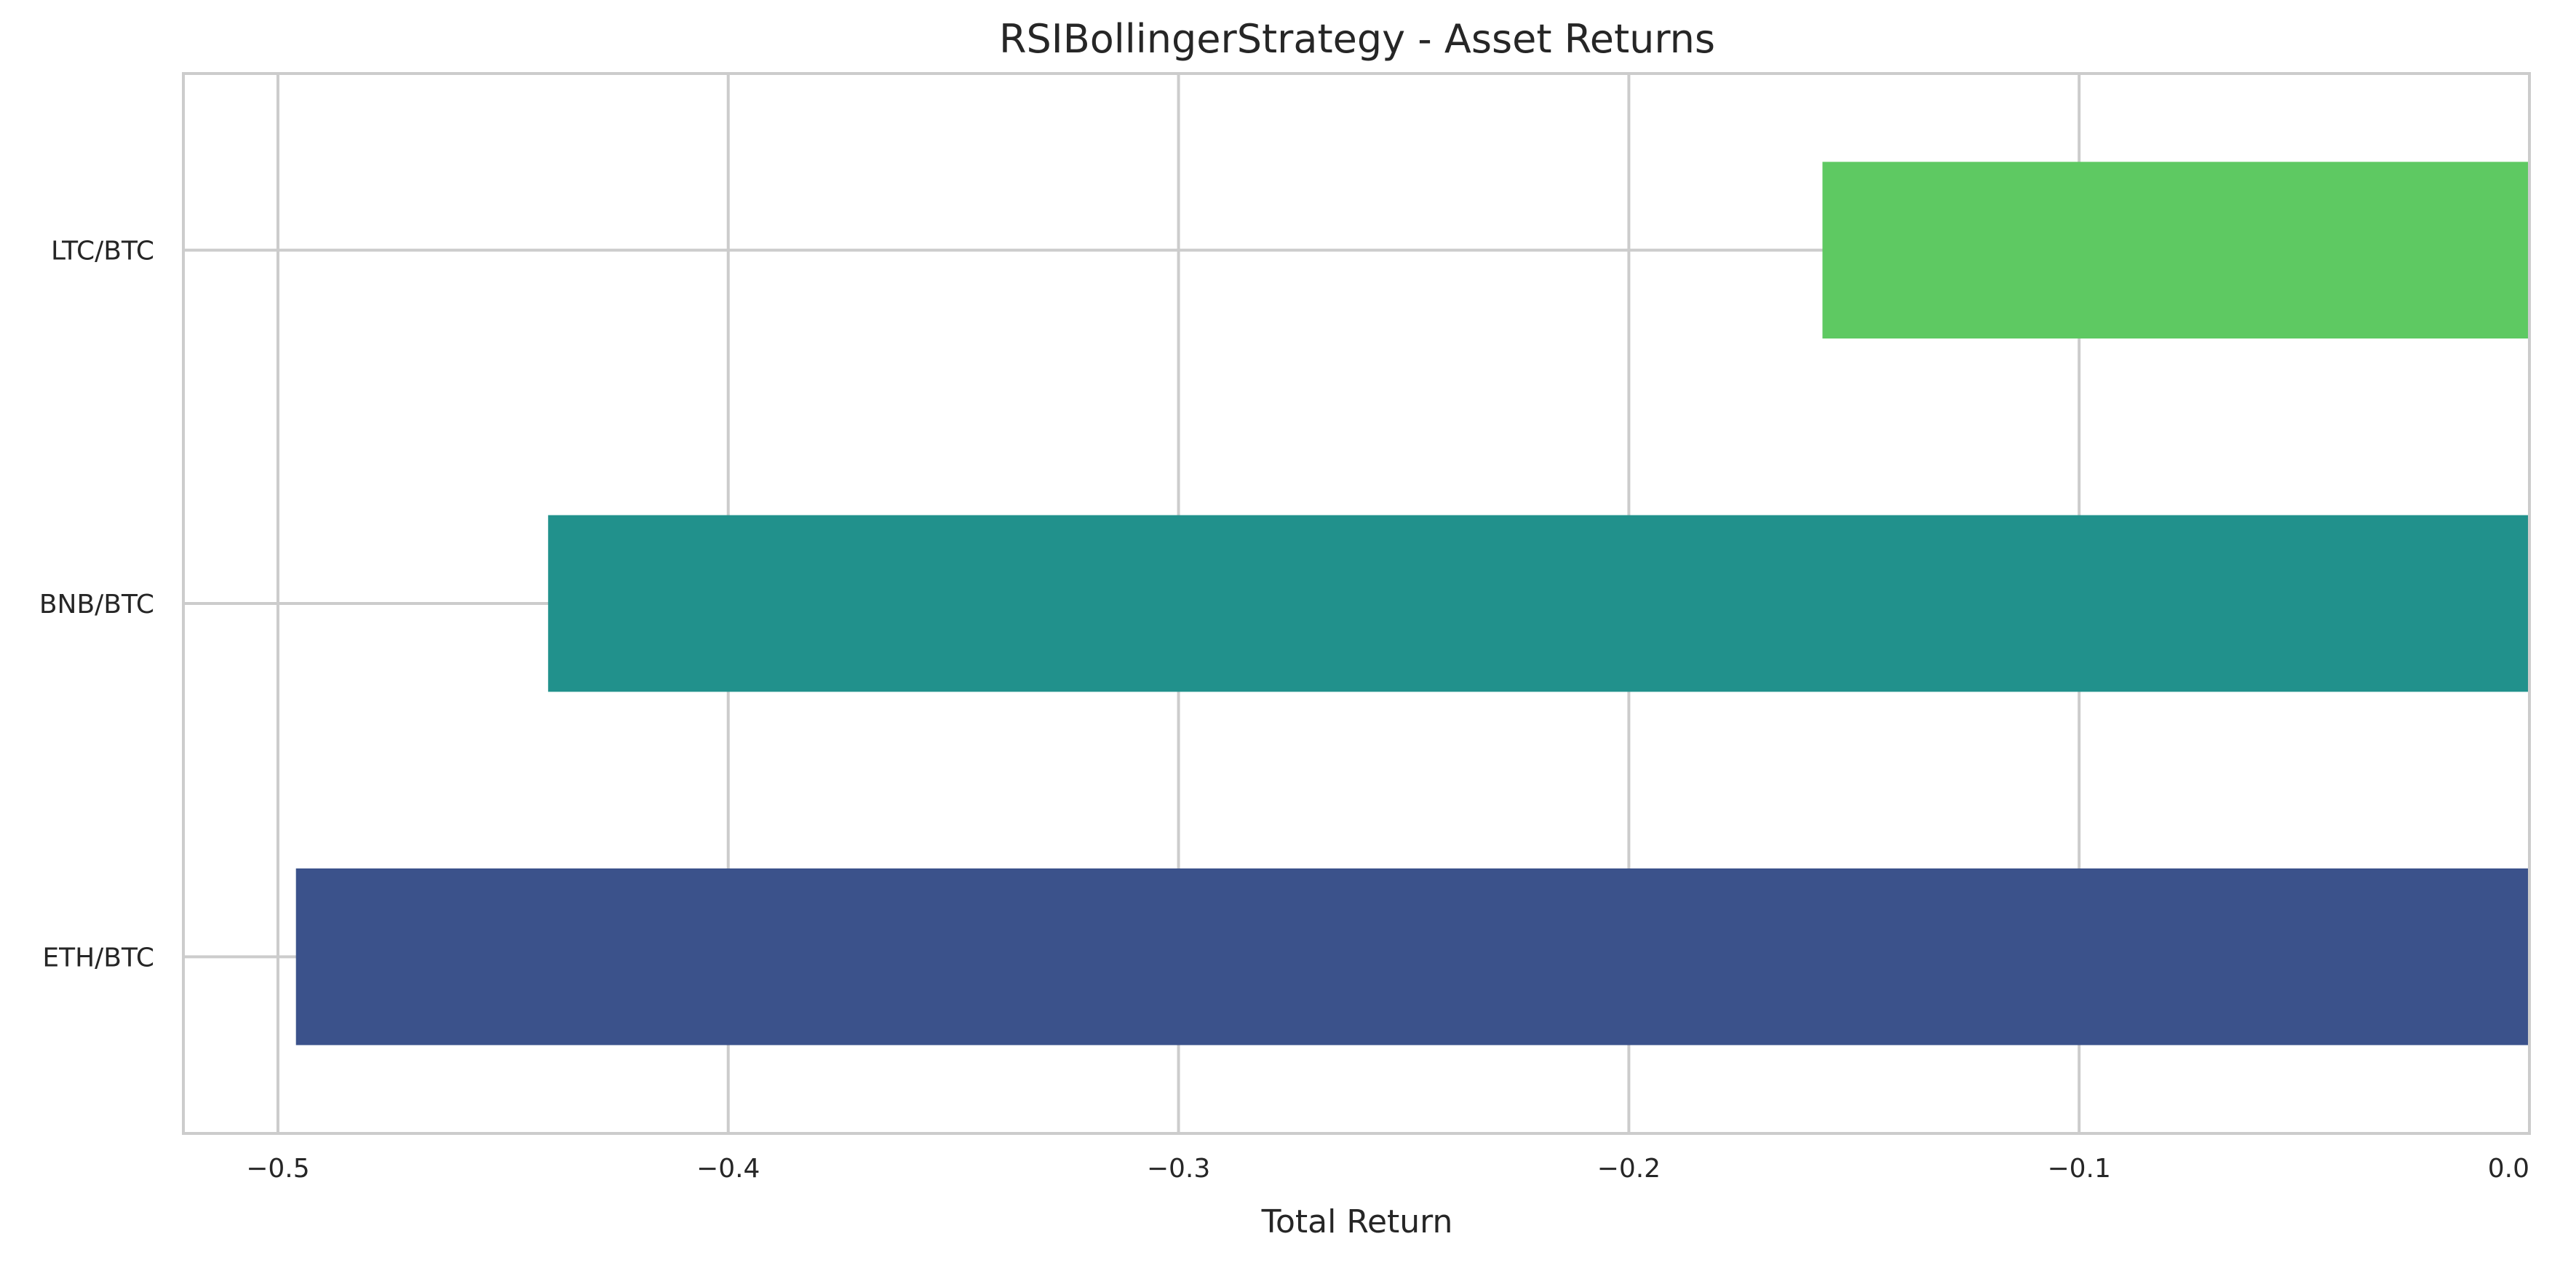 This screenshot has height=1263, width=2576. What do you see at coordinates (728, 1169) in the screenshot?
I see `x-tick-label: −0.4` at bounding box center [728, 1169].